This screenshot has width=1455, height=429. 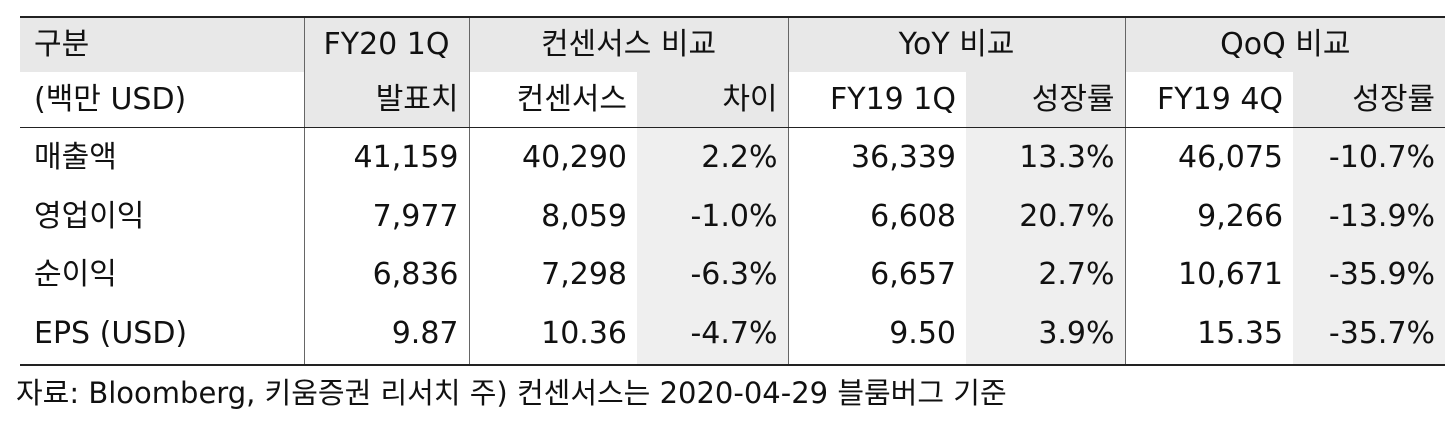 I want to click on header-qoq-growth: 성장률, so click(x=1369, y=100).